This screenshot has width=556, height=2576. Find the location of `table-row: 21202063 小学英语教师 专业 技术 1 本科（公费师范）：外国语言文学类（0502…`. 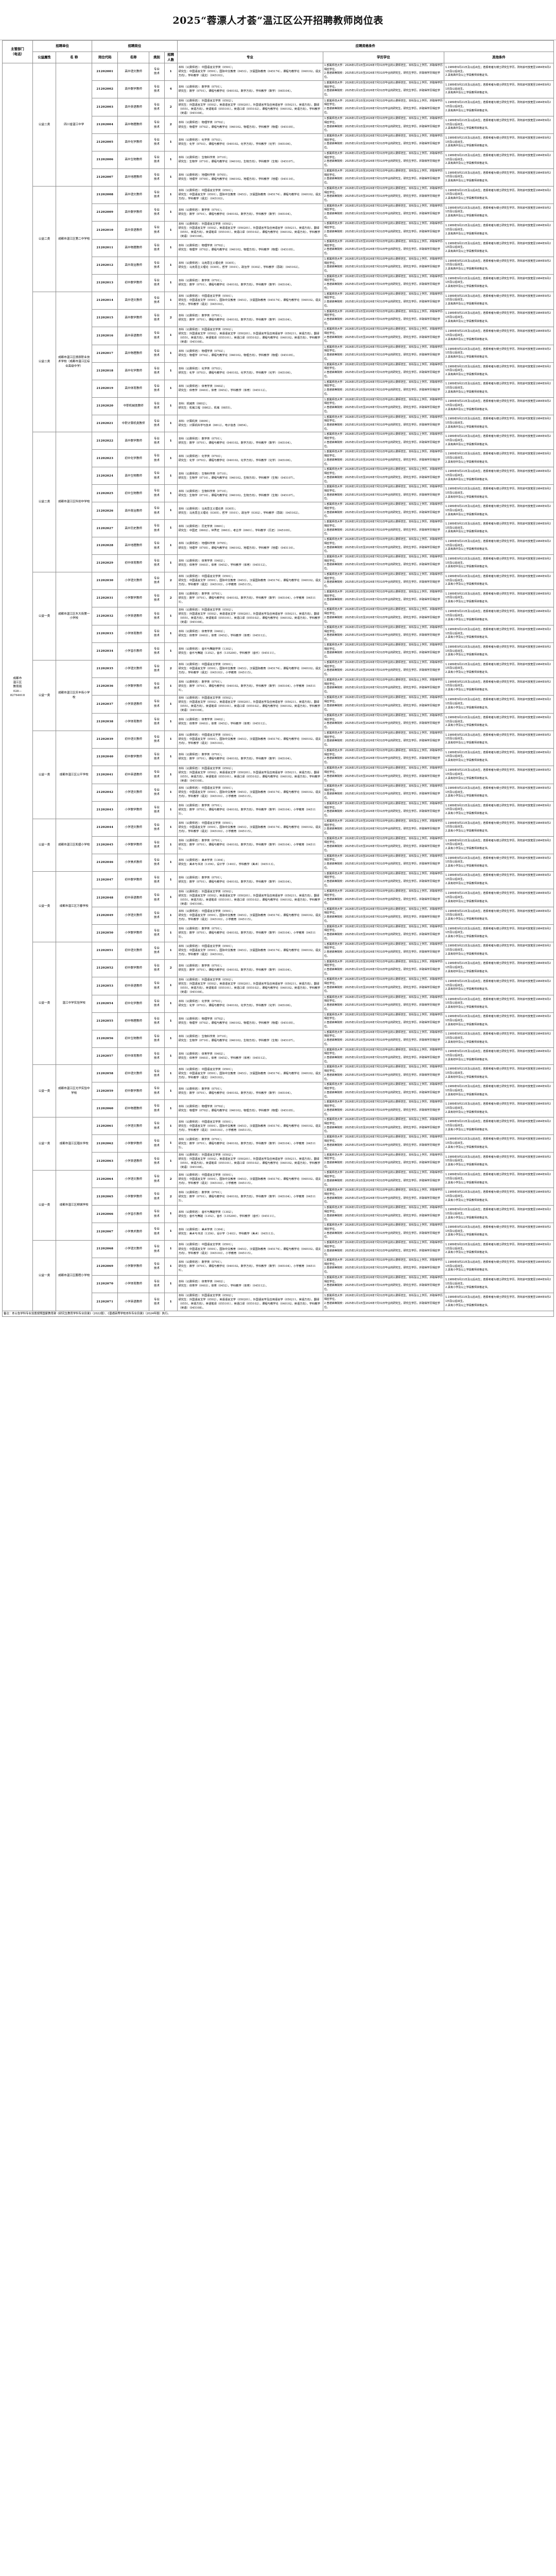

table-row: 21202063 小学英语教师 专业 技术 1 本科（公费师范）：外国语言文学类（0502… is located at coordinates (278, 1161).